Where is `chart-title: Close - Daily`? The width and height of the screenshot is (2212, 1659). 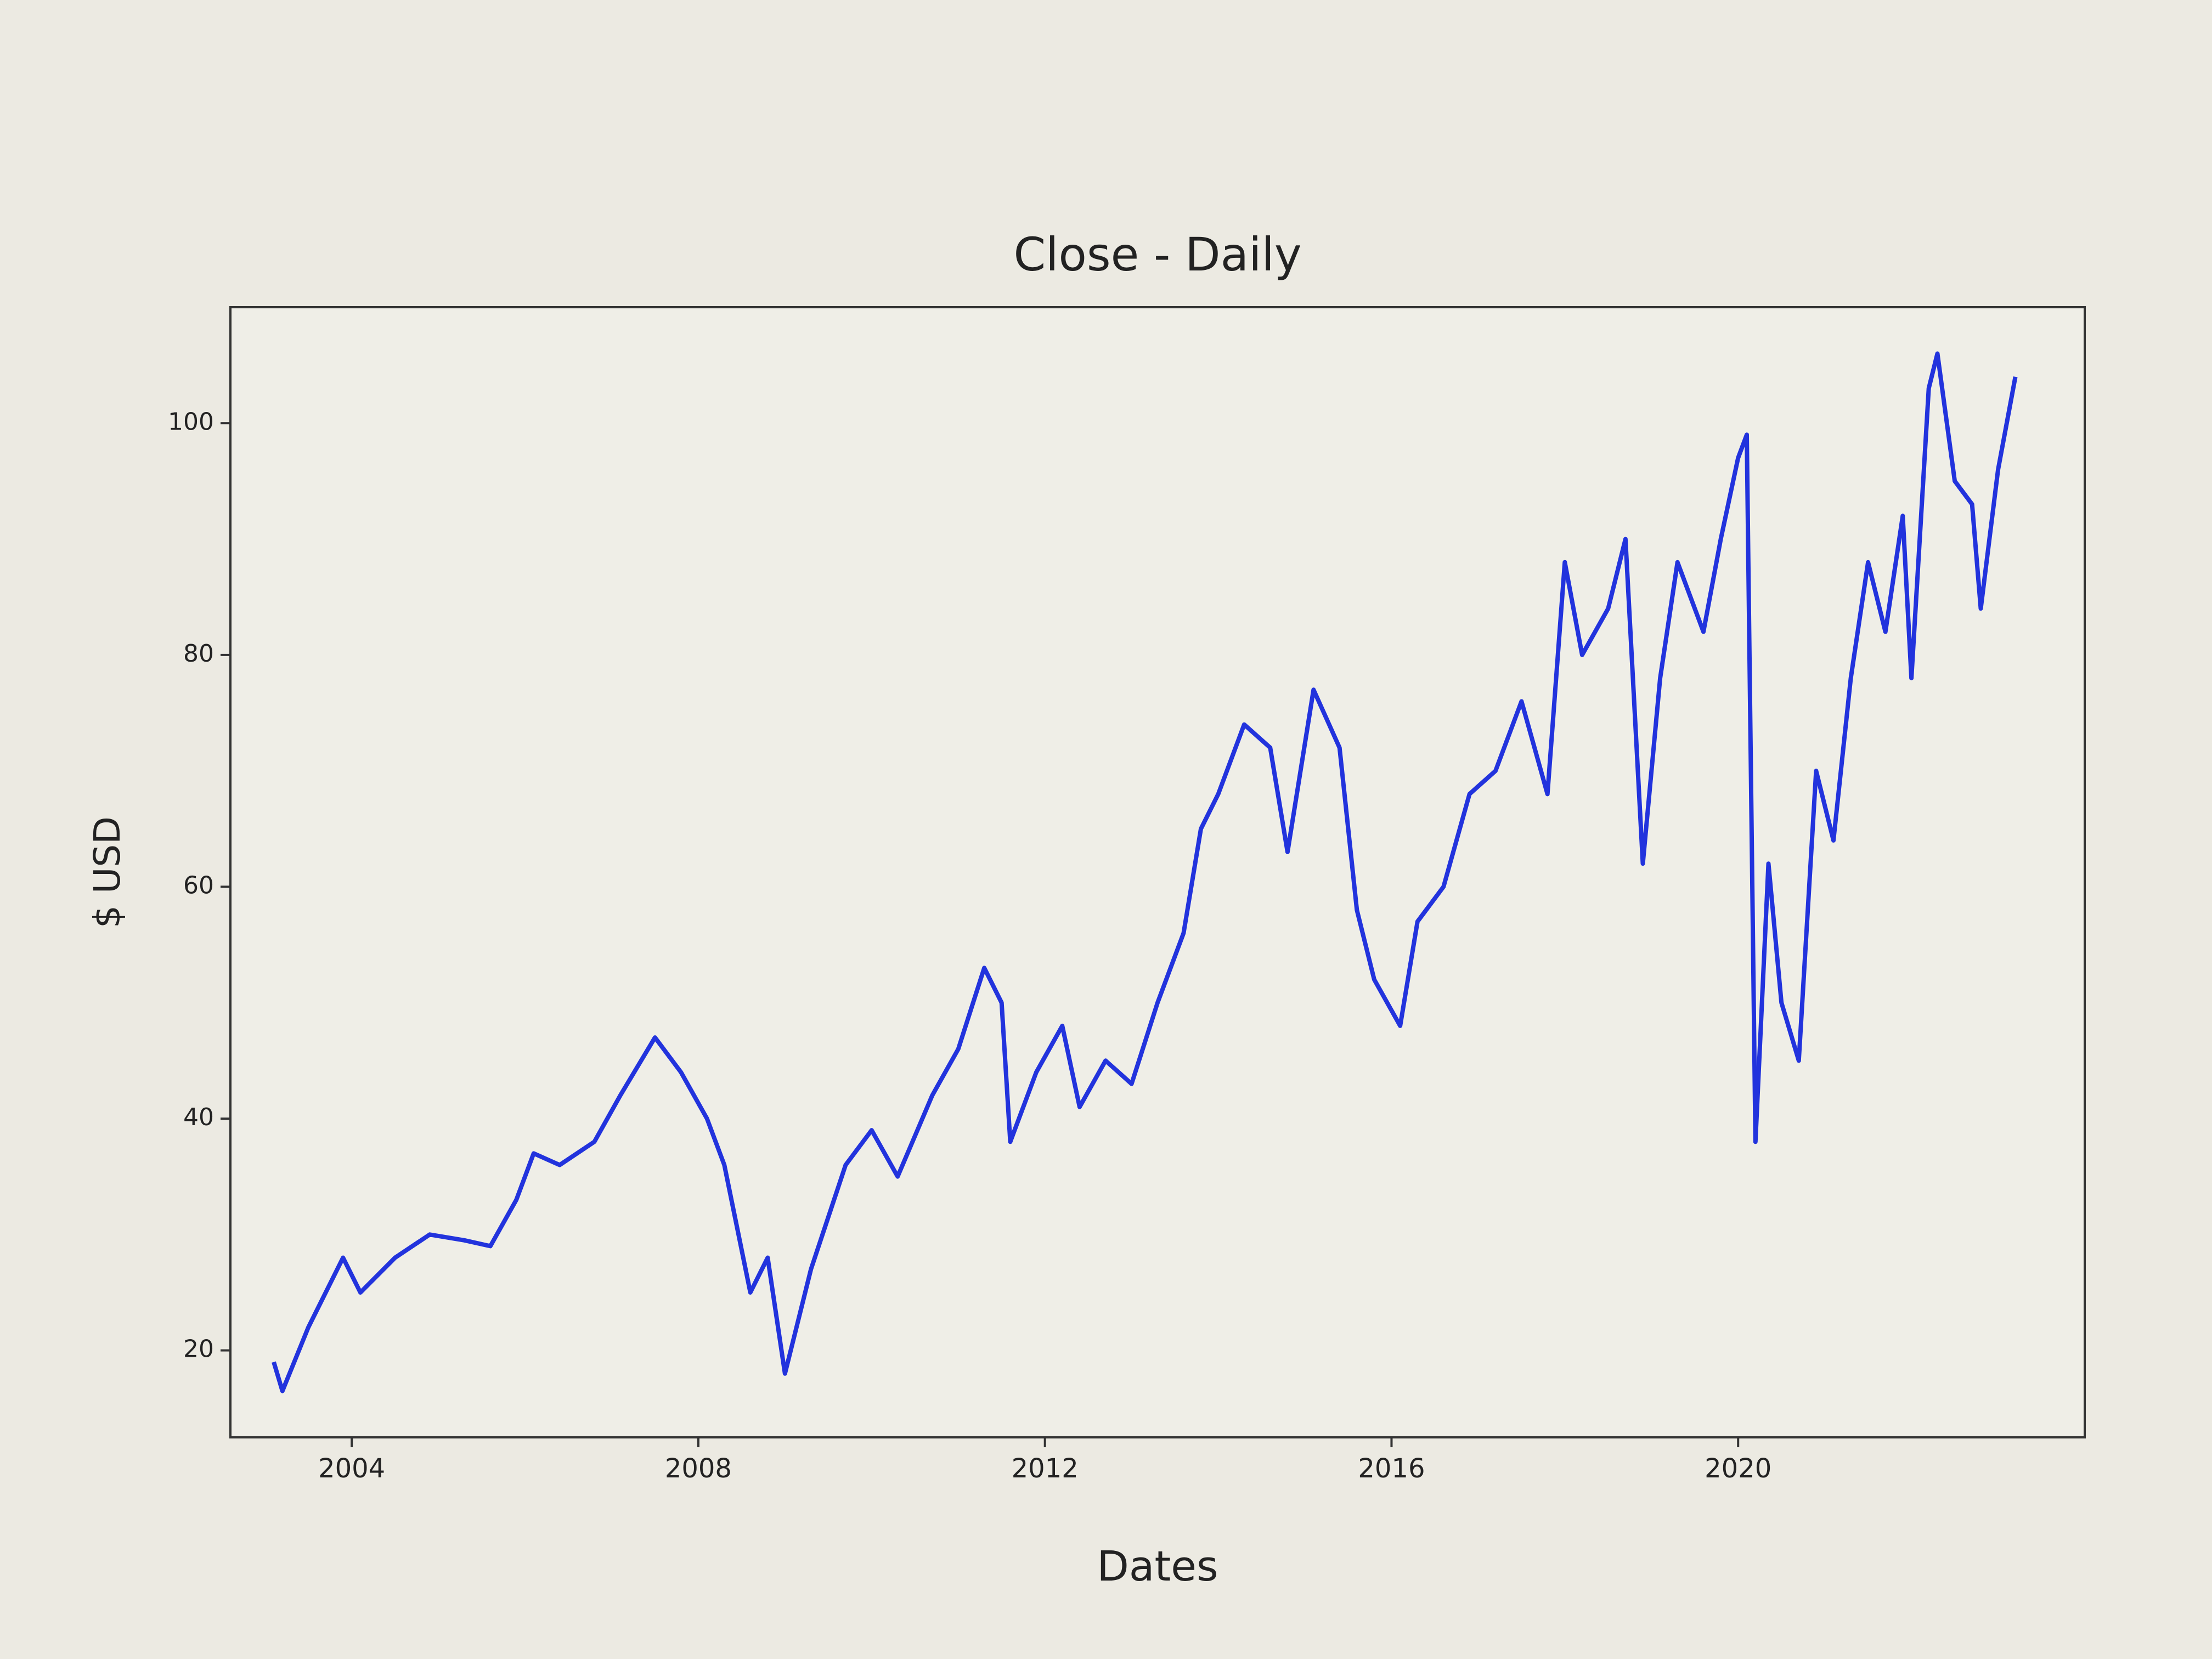 chart-title: Close - Daily is located at coordinates (1157, 255).